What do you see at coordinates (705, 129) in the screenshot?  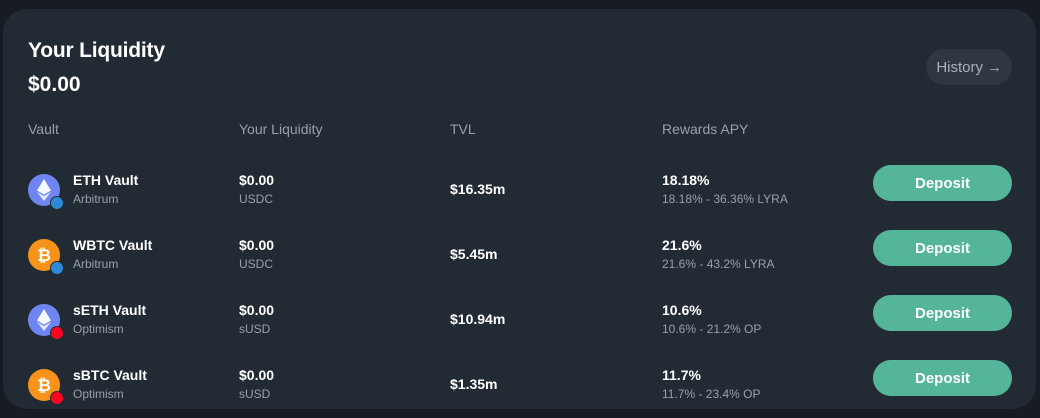 I see `column-header-apy: Rewards APY` at bounding box center [705, 129].